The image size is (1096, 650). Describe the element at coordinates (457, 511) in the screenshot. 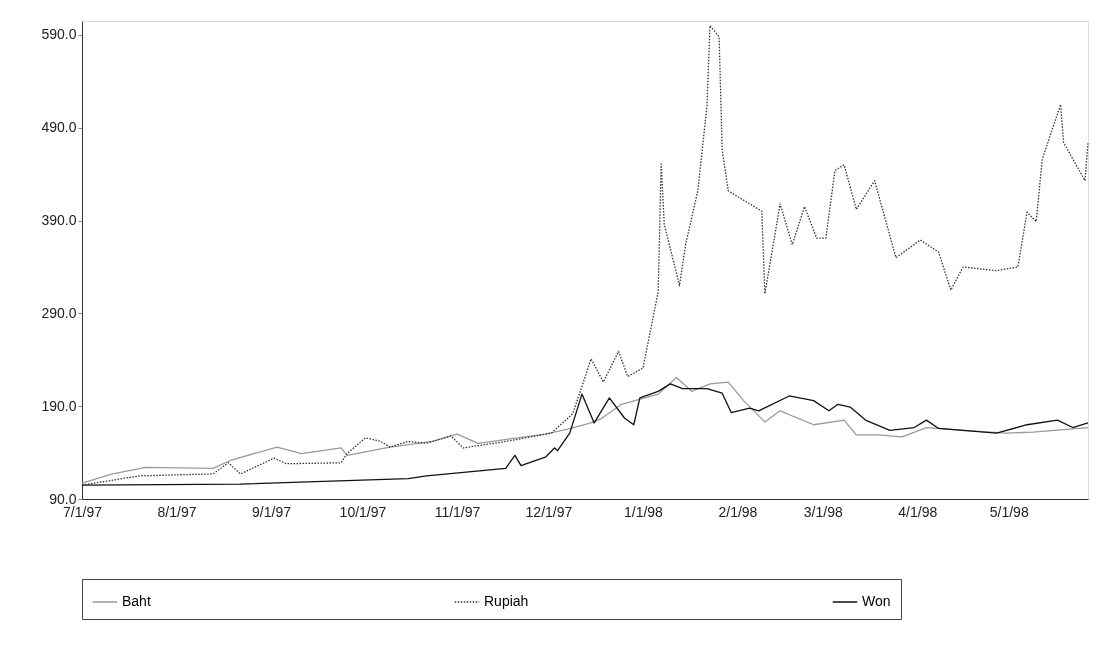

I see `x-tick-label: 11/1/97` at that location.